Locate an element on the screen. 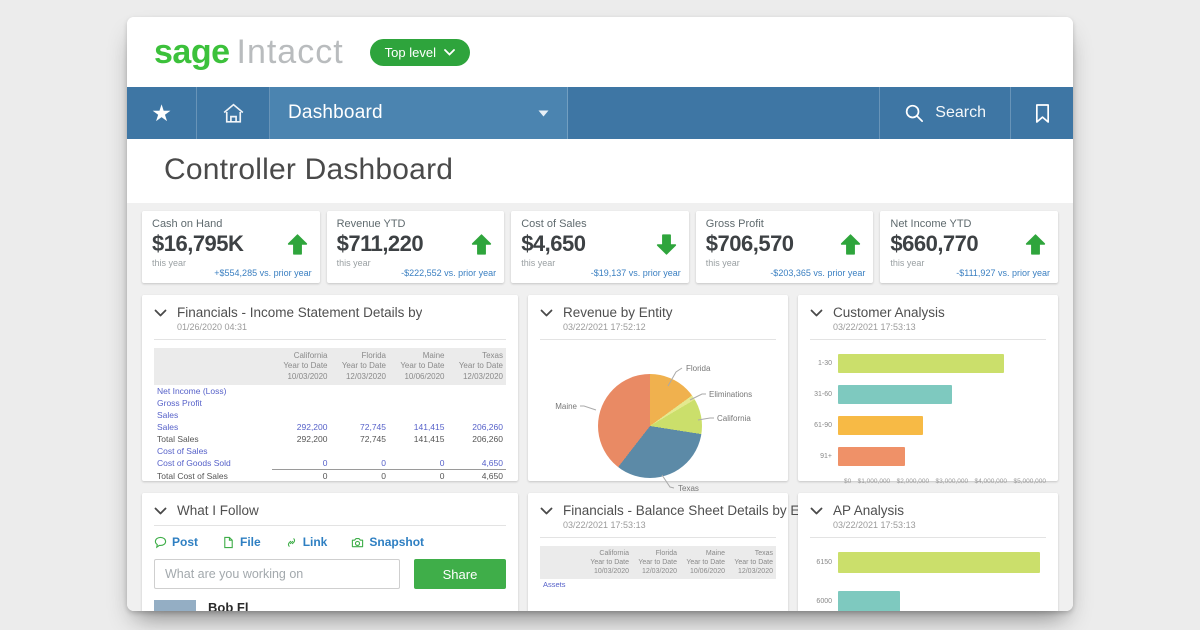 This screenshot has width=1200, height=630. search-label: Search is located at coordinates (960, 112).